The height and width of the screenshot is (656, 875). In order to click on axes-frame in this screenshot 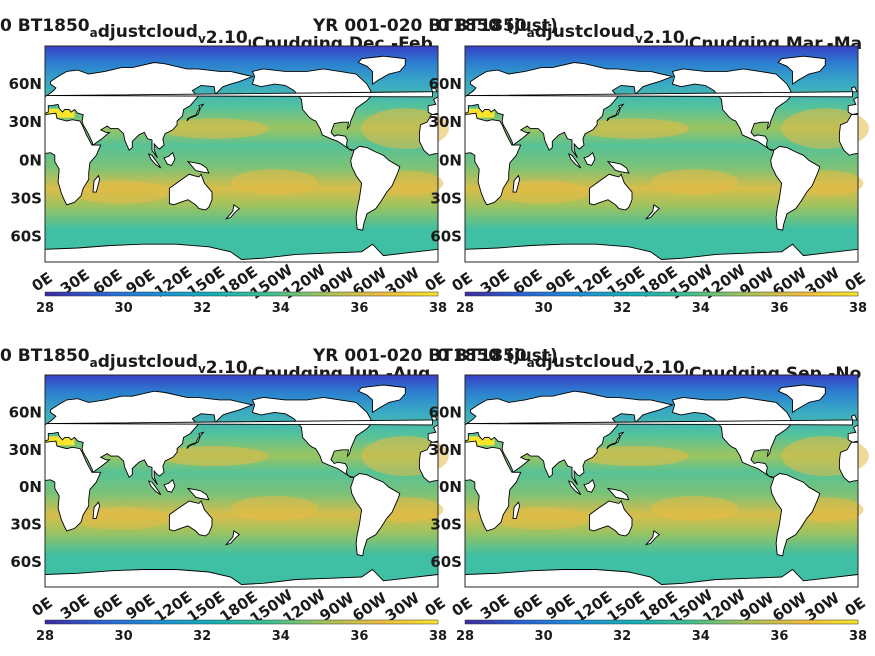, I will do `click(661, 481)`.